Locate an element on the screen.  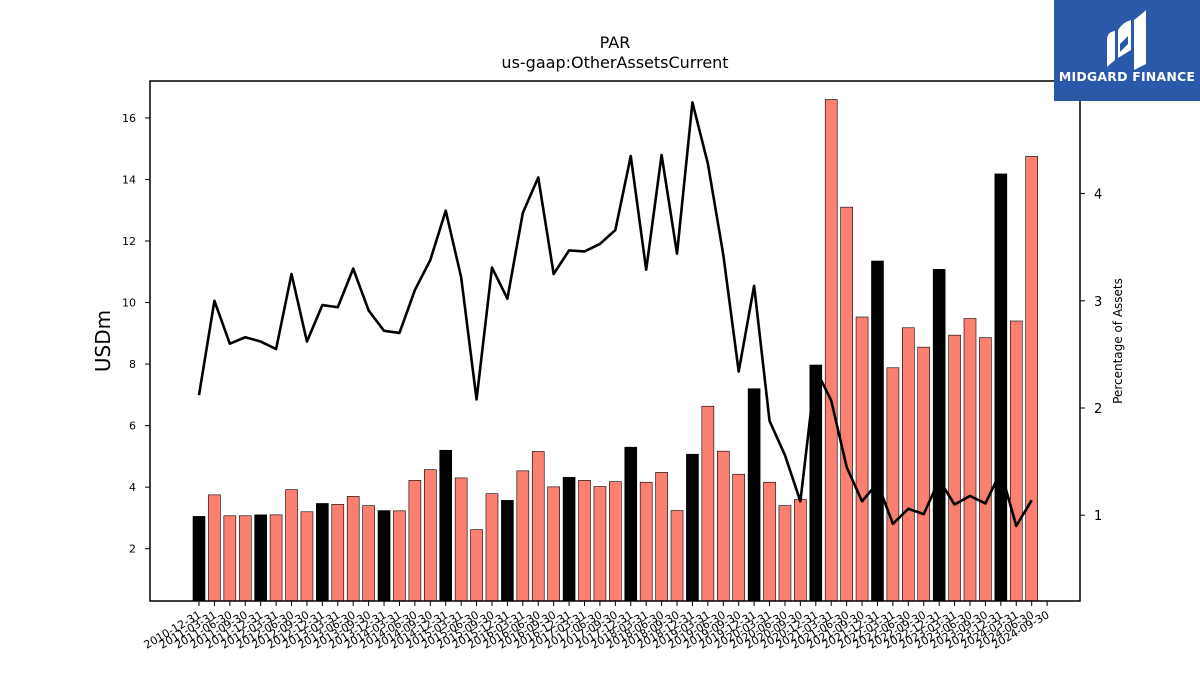
y-tick-label: 2 is located at coordinates (132, 549).